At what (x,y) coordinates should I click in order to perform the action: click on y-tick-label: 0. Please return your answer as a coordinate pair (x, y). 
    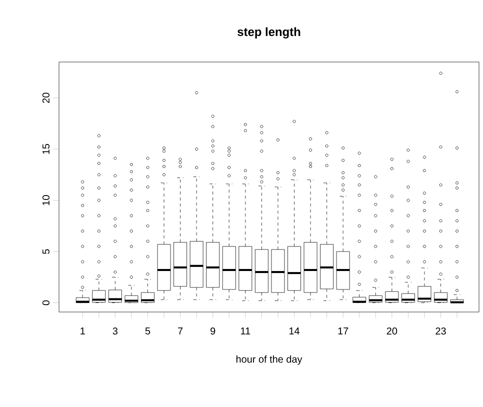
    Looking at the image, I should click on (46, 303).